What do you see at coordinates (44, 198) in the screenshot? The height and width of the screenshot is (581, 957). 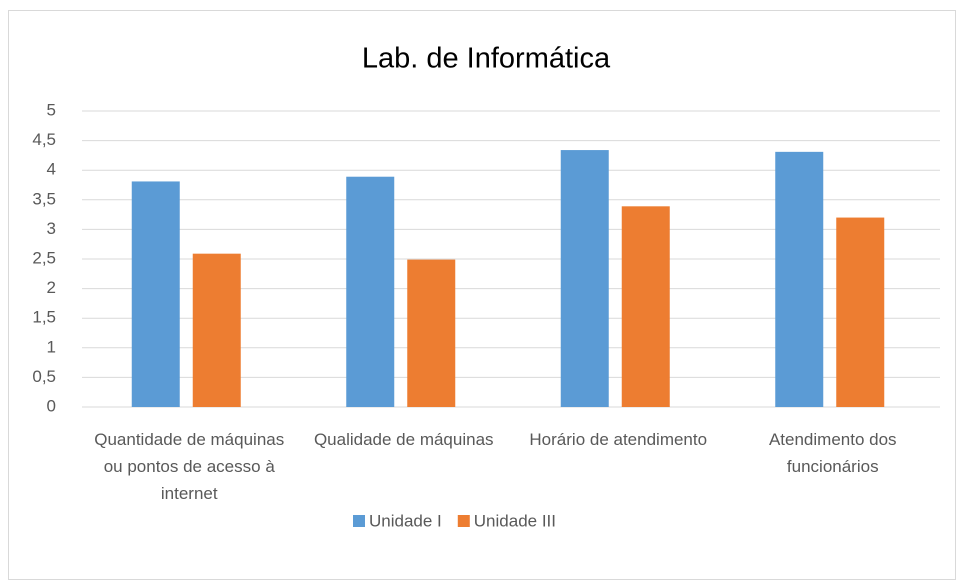 I see `y-tick-label: 3,5` at bounding box center [44, 198].